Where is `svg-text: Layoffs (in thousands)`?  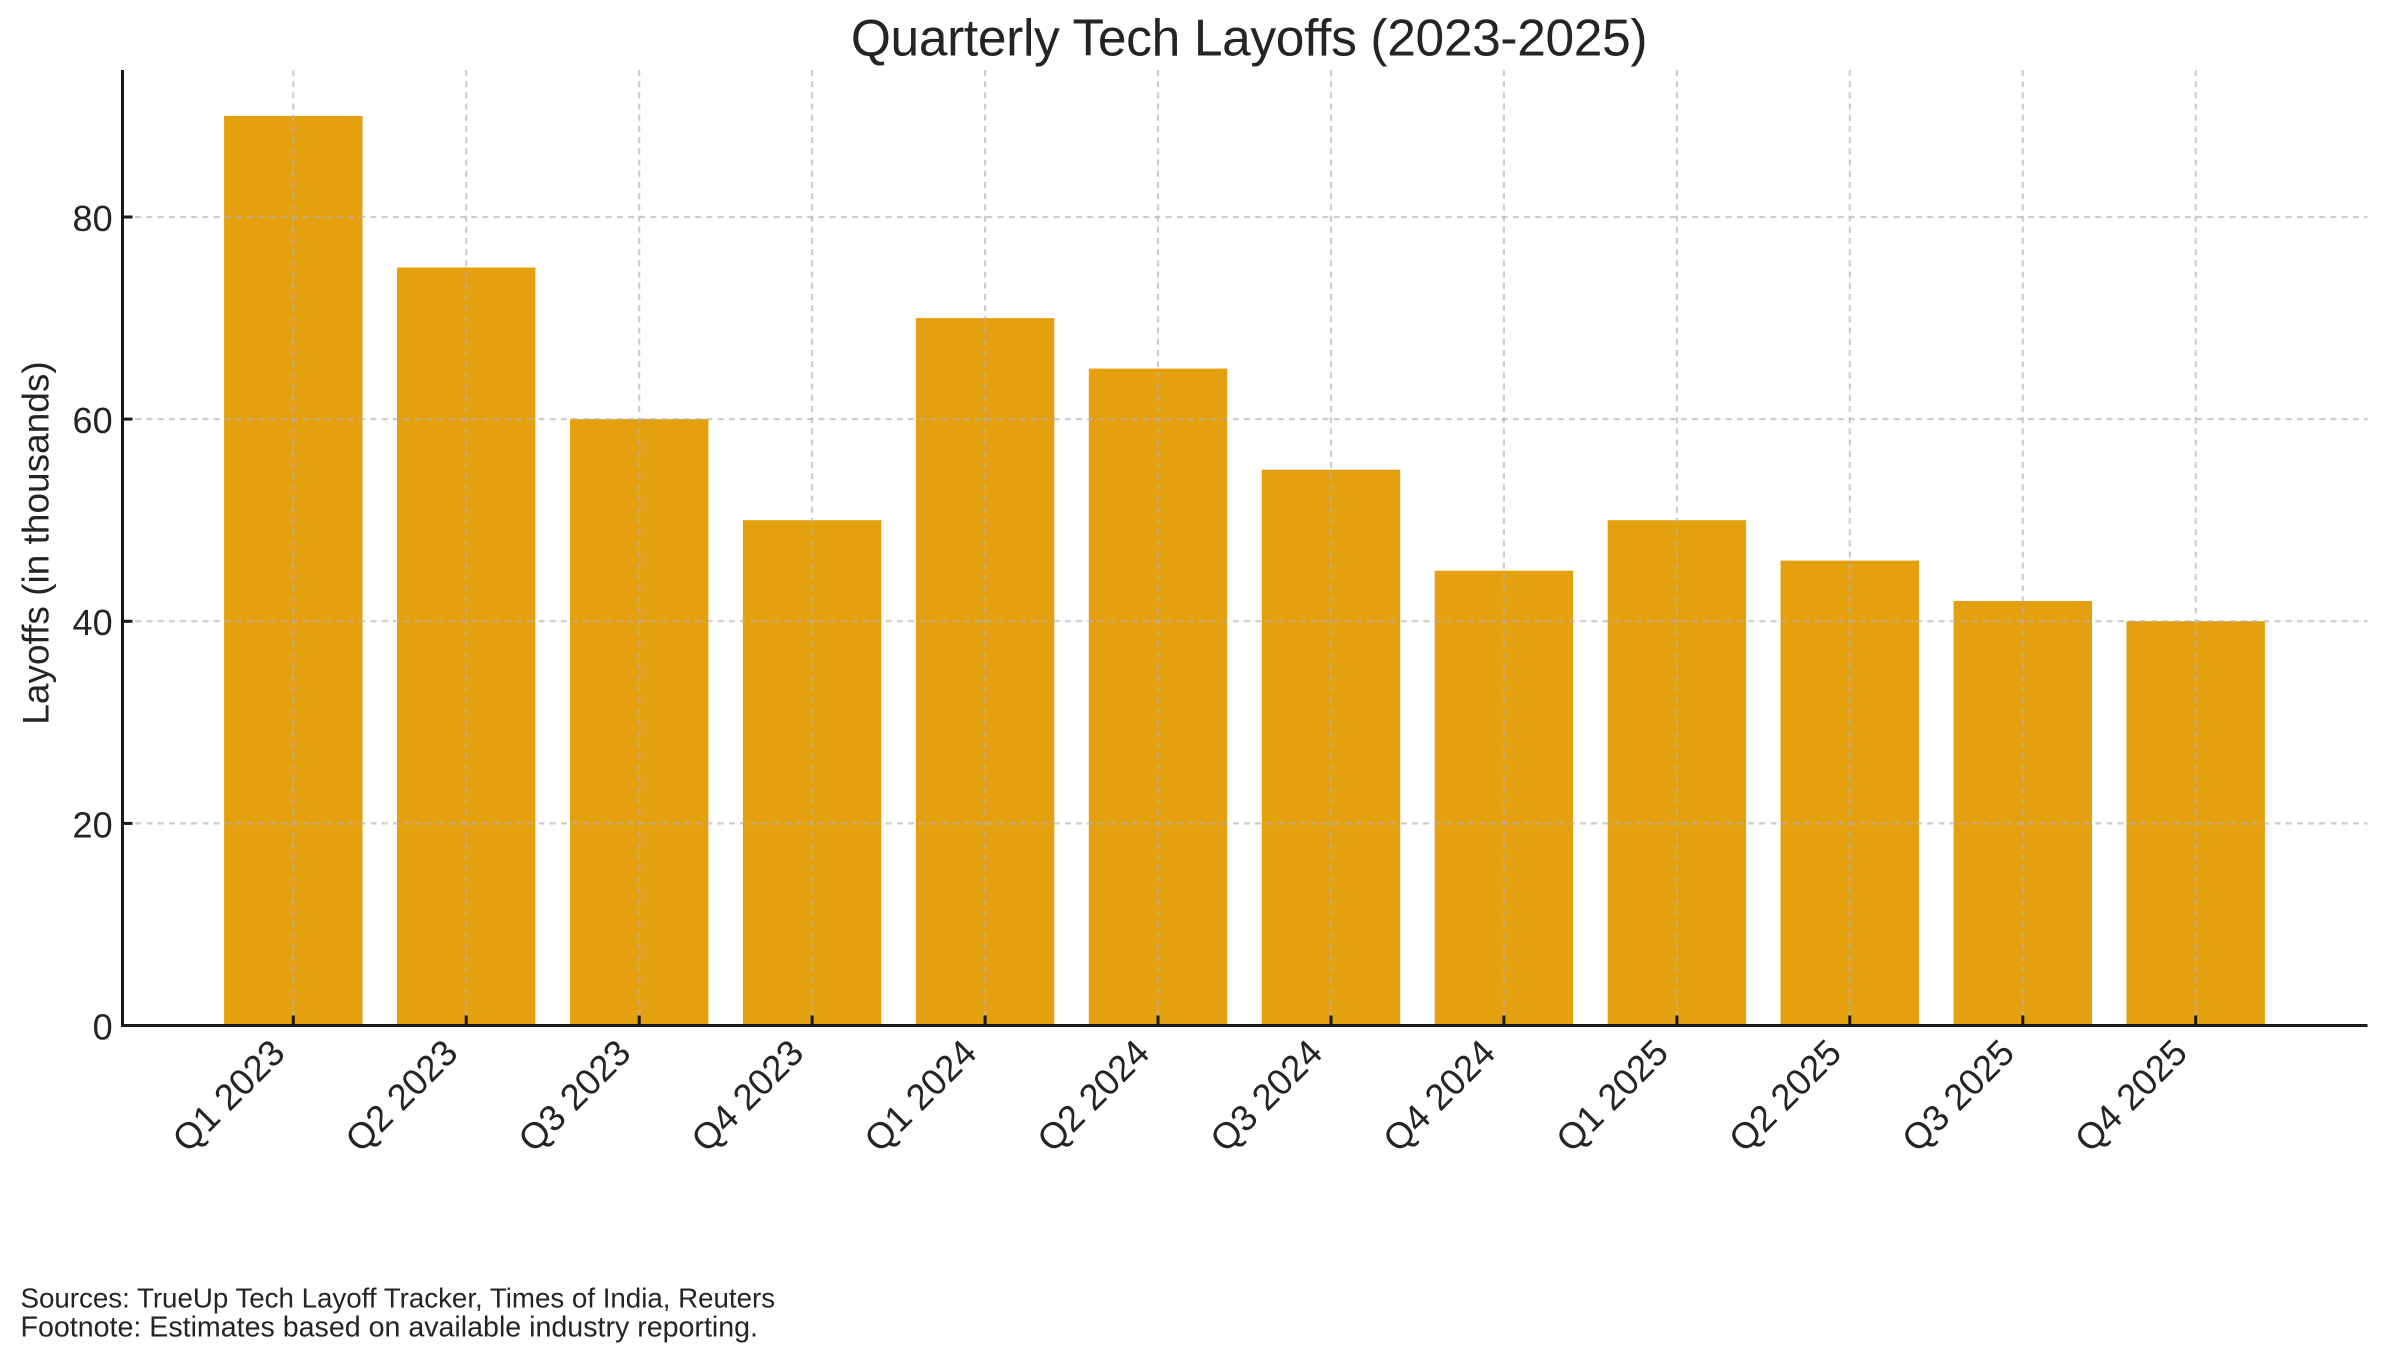 svg-text: Layoffs (in thousands) is located at coordinates (36, 542).